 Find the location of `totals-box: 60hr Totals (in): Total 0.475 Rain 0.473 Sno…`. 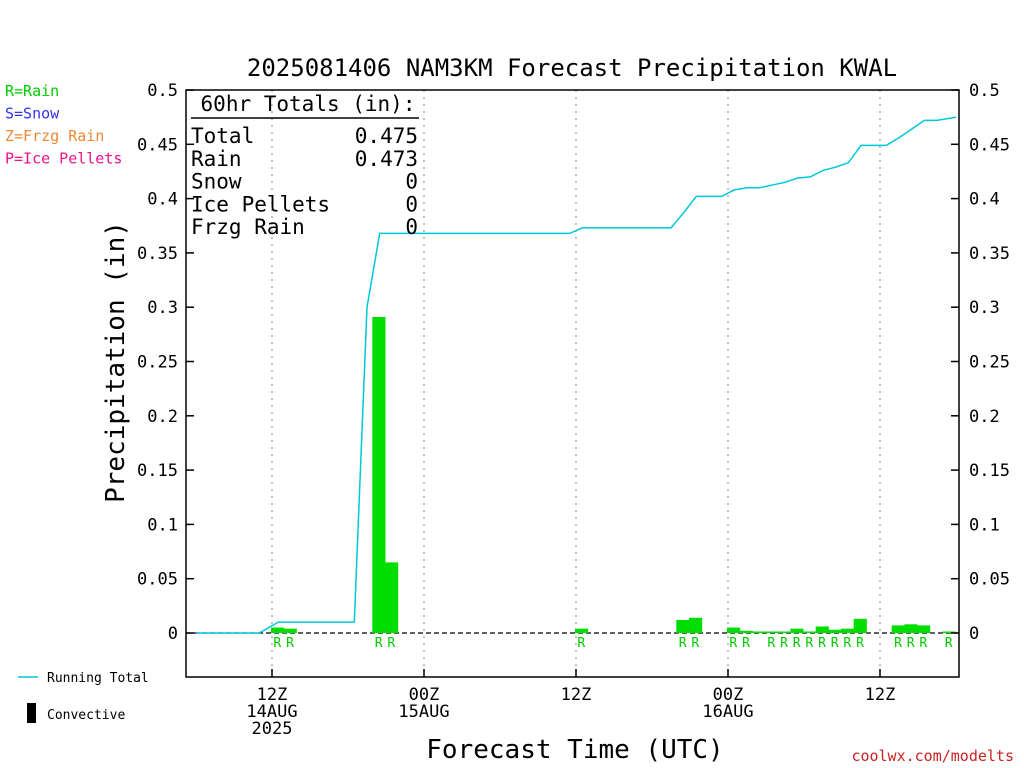

totals-box: 60hr Totals (in): Total 0.475 Rain 0.473 Sno… is located at coordinates (305, 165).